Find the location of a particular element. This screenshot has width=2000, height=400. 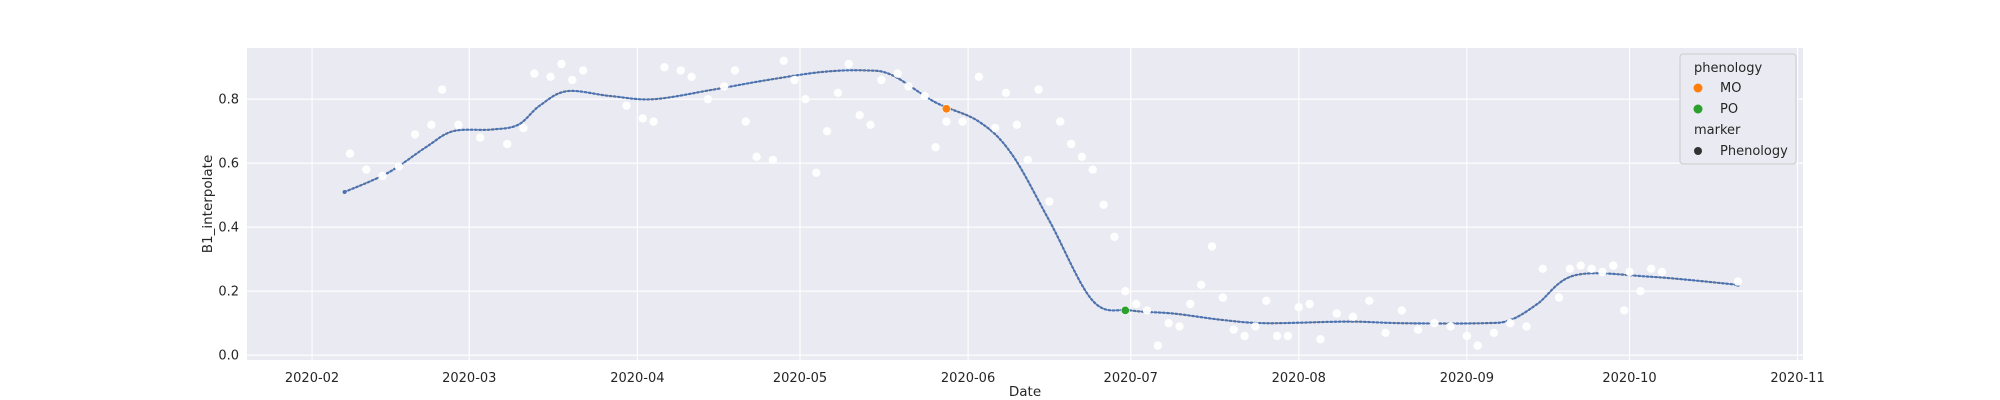

y-tick-label: 0.8 is located at coordinates (228, 100).